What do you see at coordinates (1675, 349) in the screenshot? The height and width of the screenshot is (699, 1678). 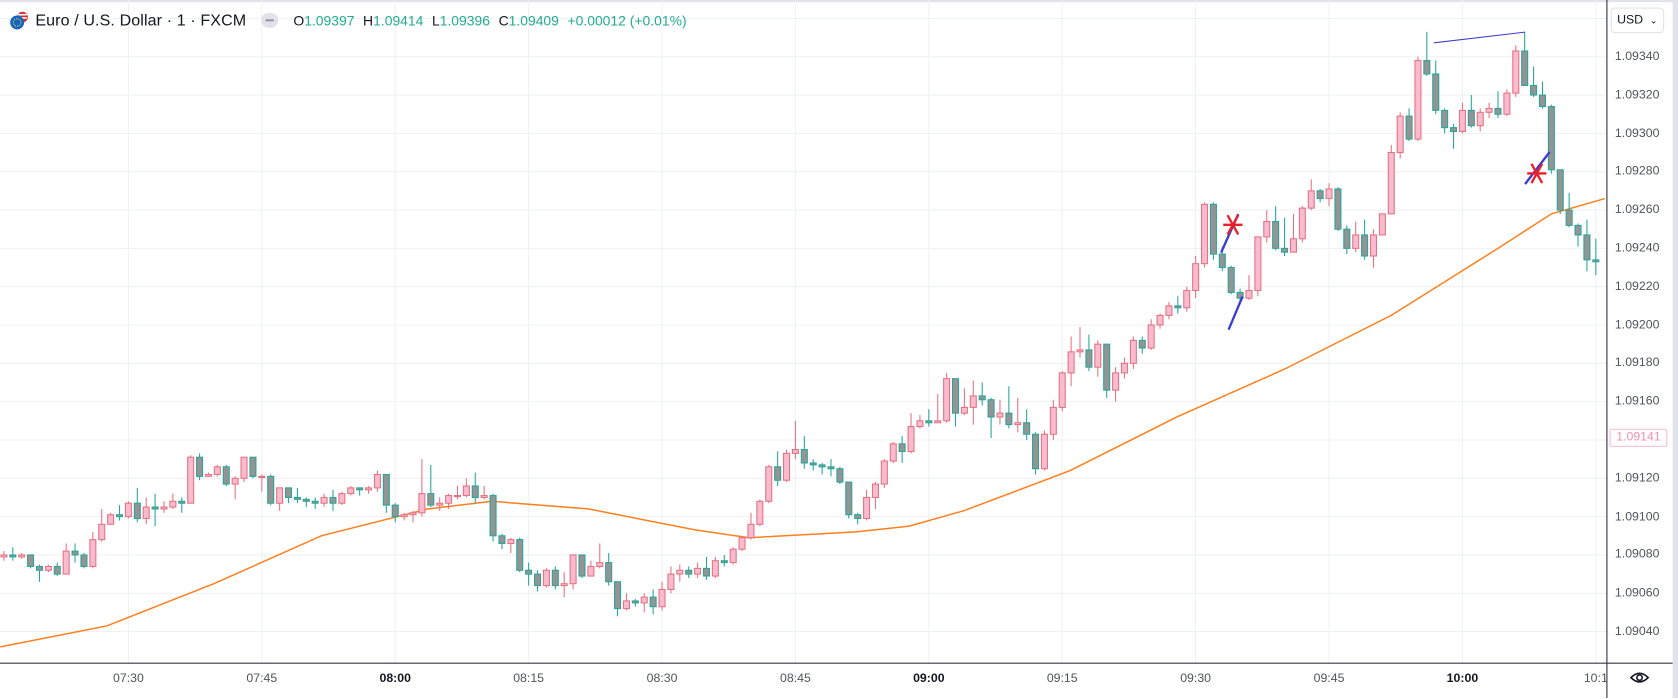 I see `right-scrollbar` at bounding box center [1675, 349].